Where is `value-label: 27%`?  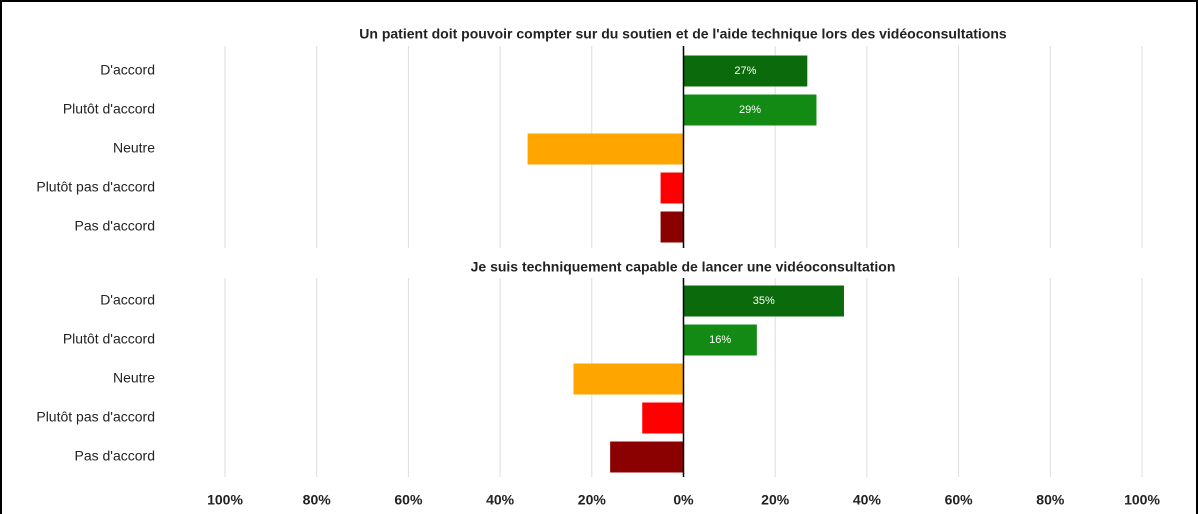 value-label: 27% is located at coordinates (745, 71).